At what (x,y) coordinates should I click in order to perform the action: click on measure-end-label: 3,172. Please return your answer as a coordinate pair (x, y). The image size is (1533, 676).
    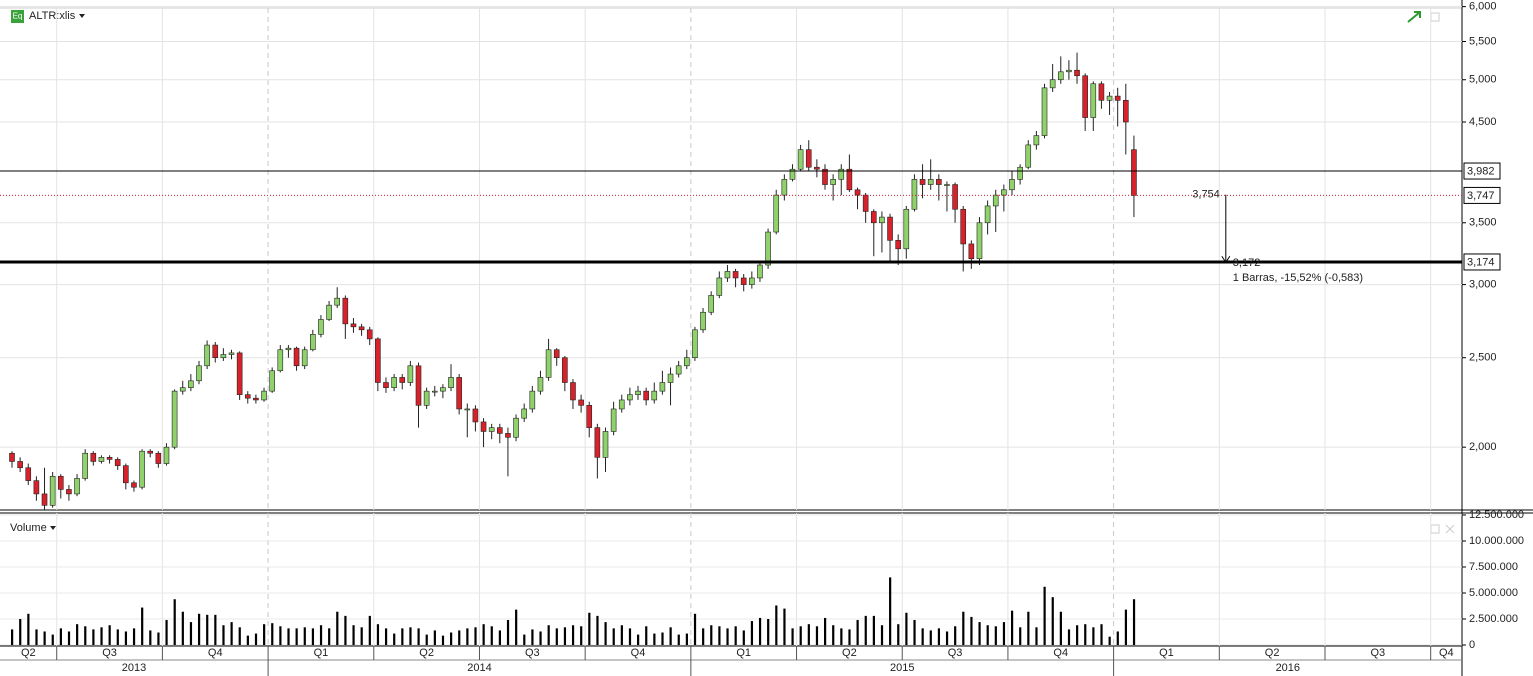
    Looking at the image, I should click on (1247, 263).